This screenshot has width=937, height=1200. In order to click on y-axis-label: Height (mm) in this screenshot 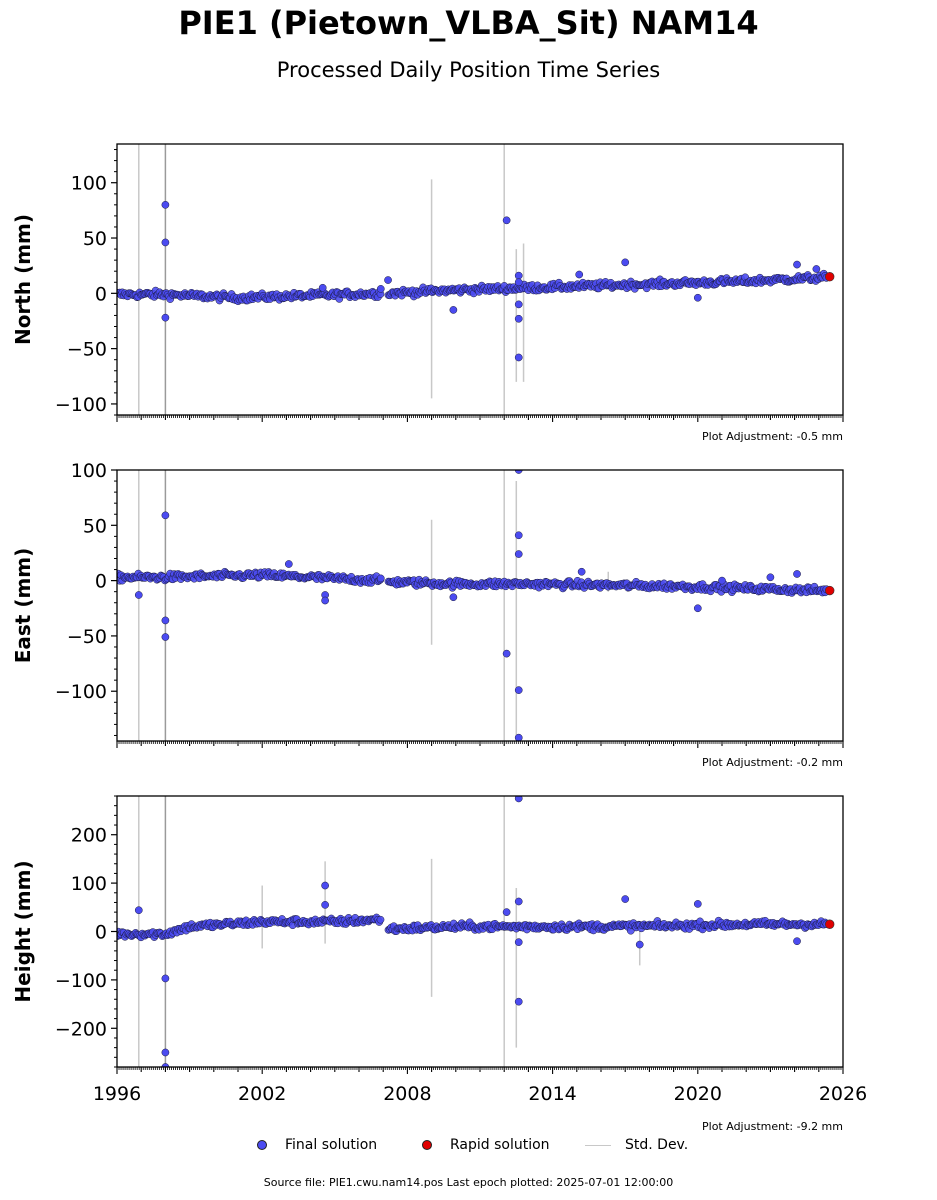, I will do `click(23, 931)`.